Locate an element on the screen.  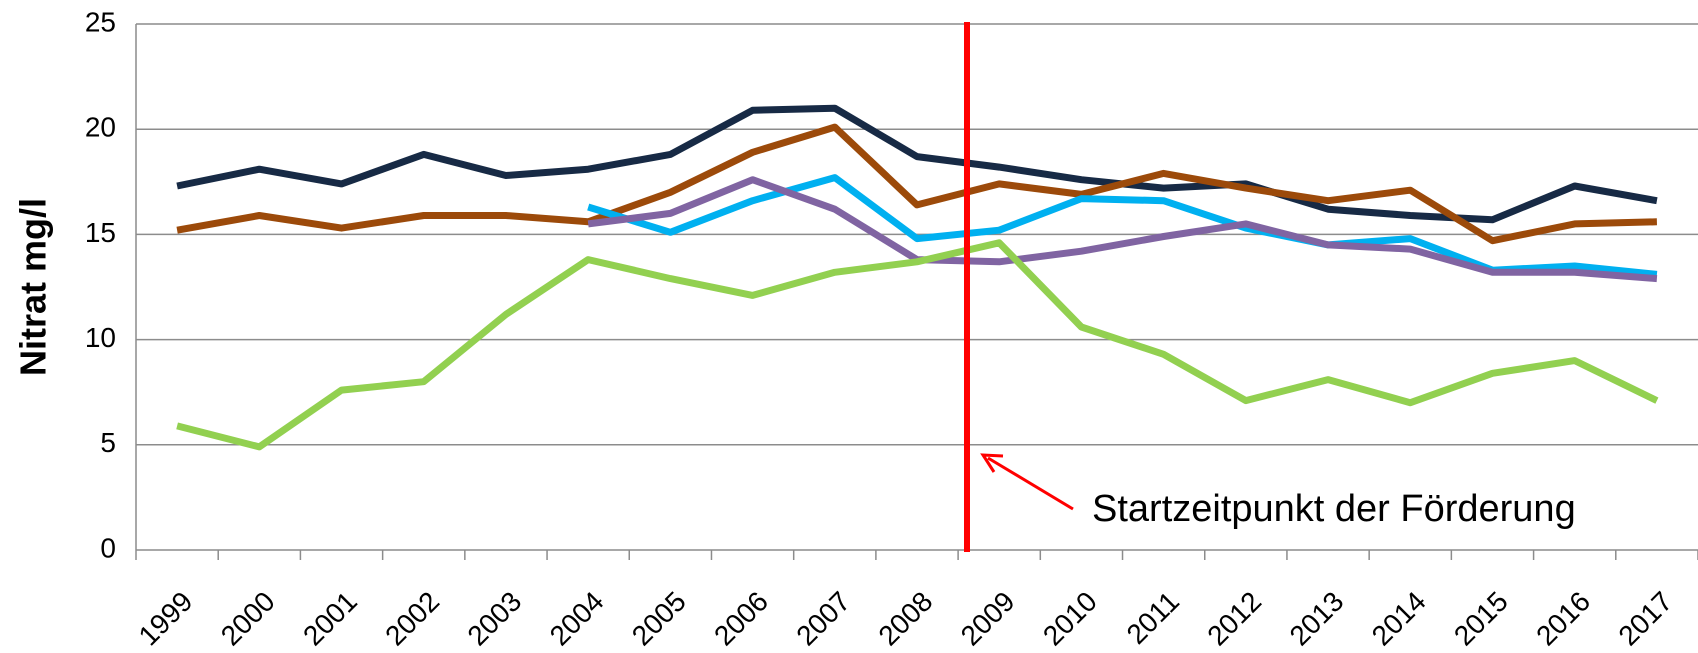
y-tick-label: 0 is located at coordinates (108, 547).